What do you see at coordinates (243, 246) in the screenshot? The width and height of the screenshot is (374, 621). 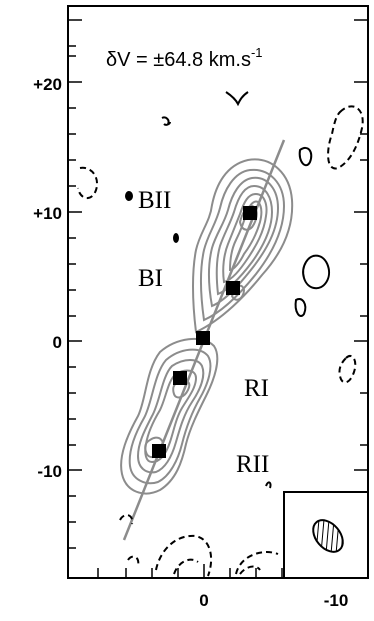 I see `blue-lobe-contours` at bounding box center [243, 246].